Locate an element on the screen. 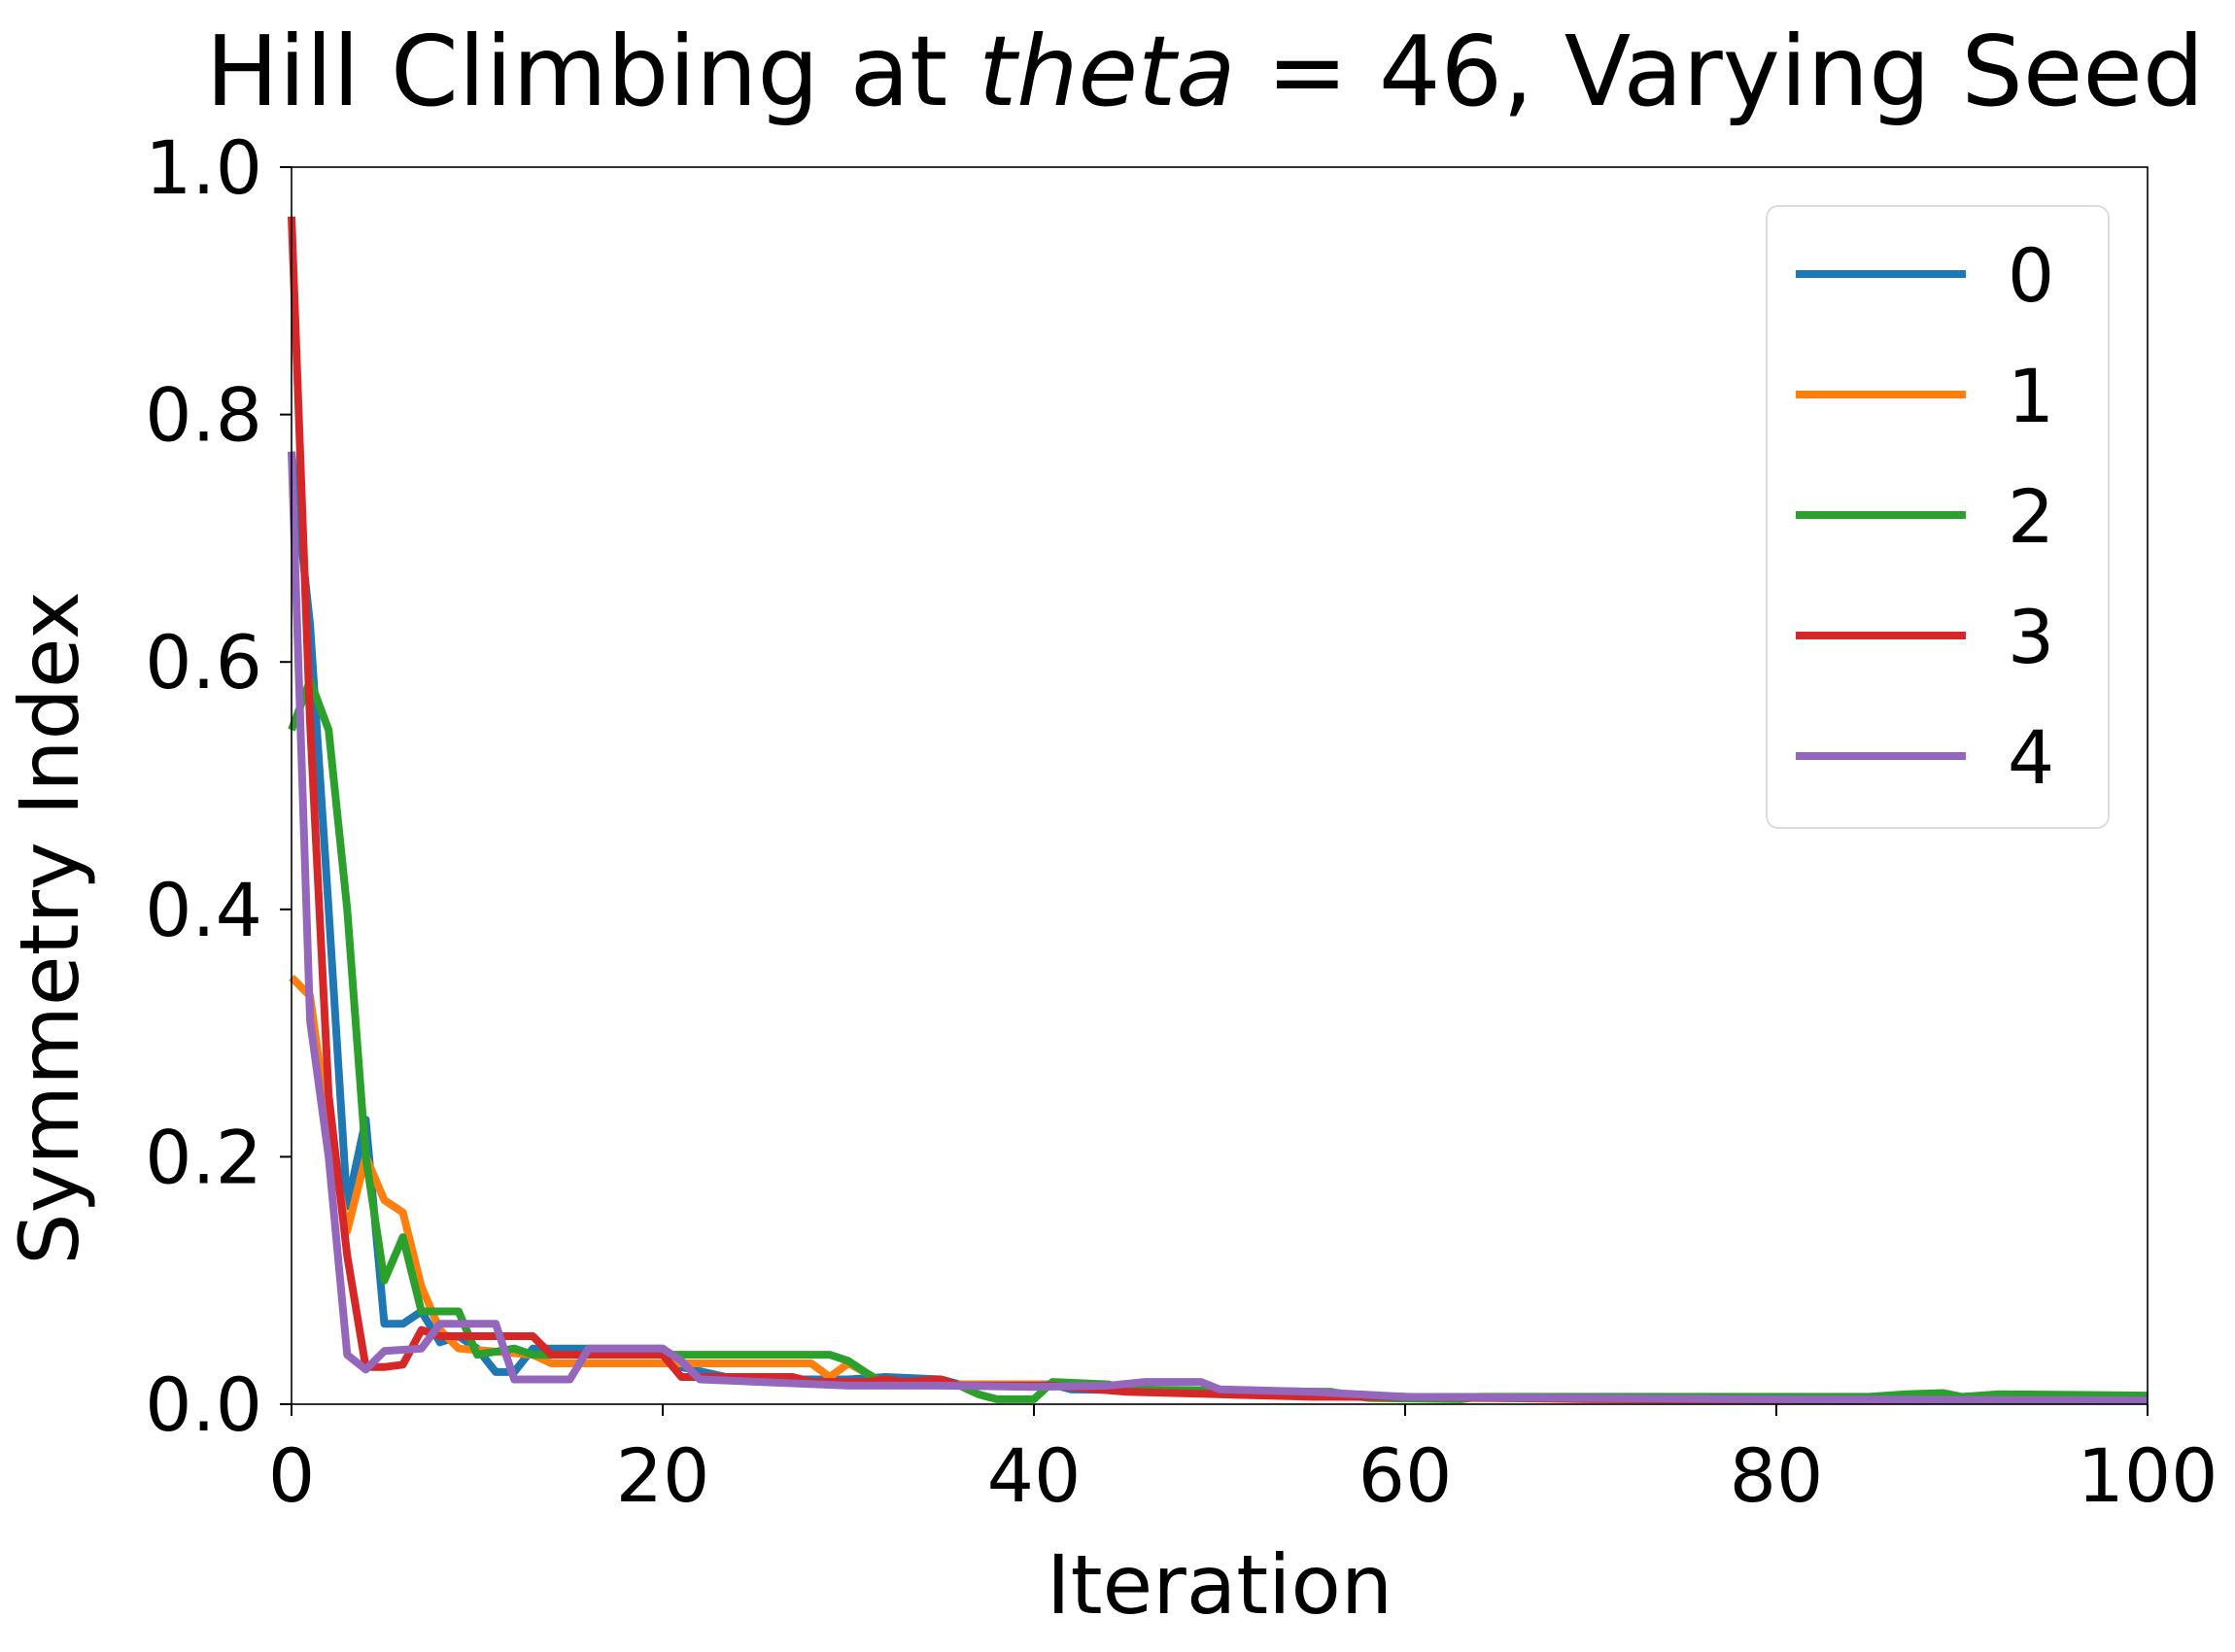  y-axis-label: Symmetry Index is located at coordinates (49, 928).